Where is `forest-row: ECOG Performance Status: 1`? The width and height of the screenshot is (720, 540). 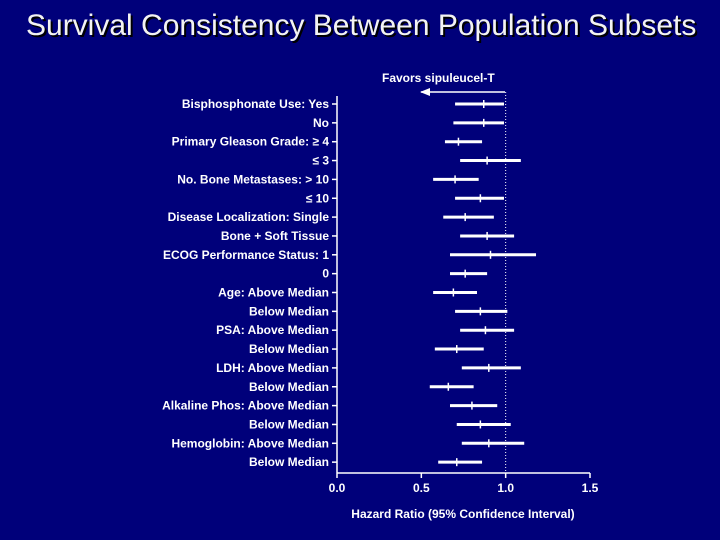
forest-row: ECOG Performance Status: 1 is located at coordinates (350, 255).